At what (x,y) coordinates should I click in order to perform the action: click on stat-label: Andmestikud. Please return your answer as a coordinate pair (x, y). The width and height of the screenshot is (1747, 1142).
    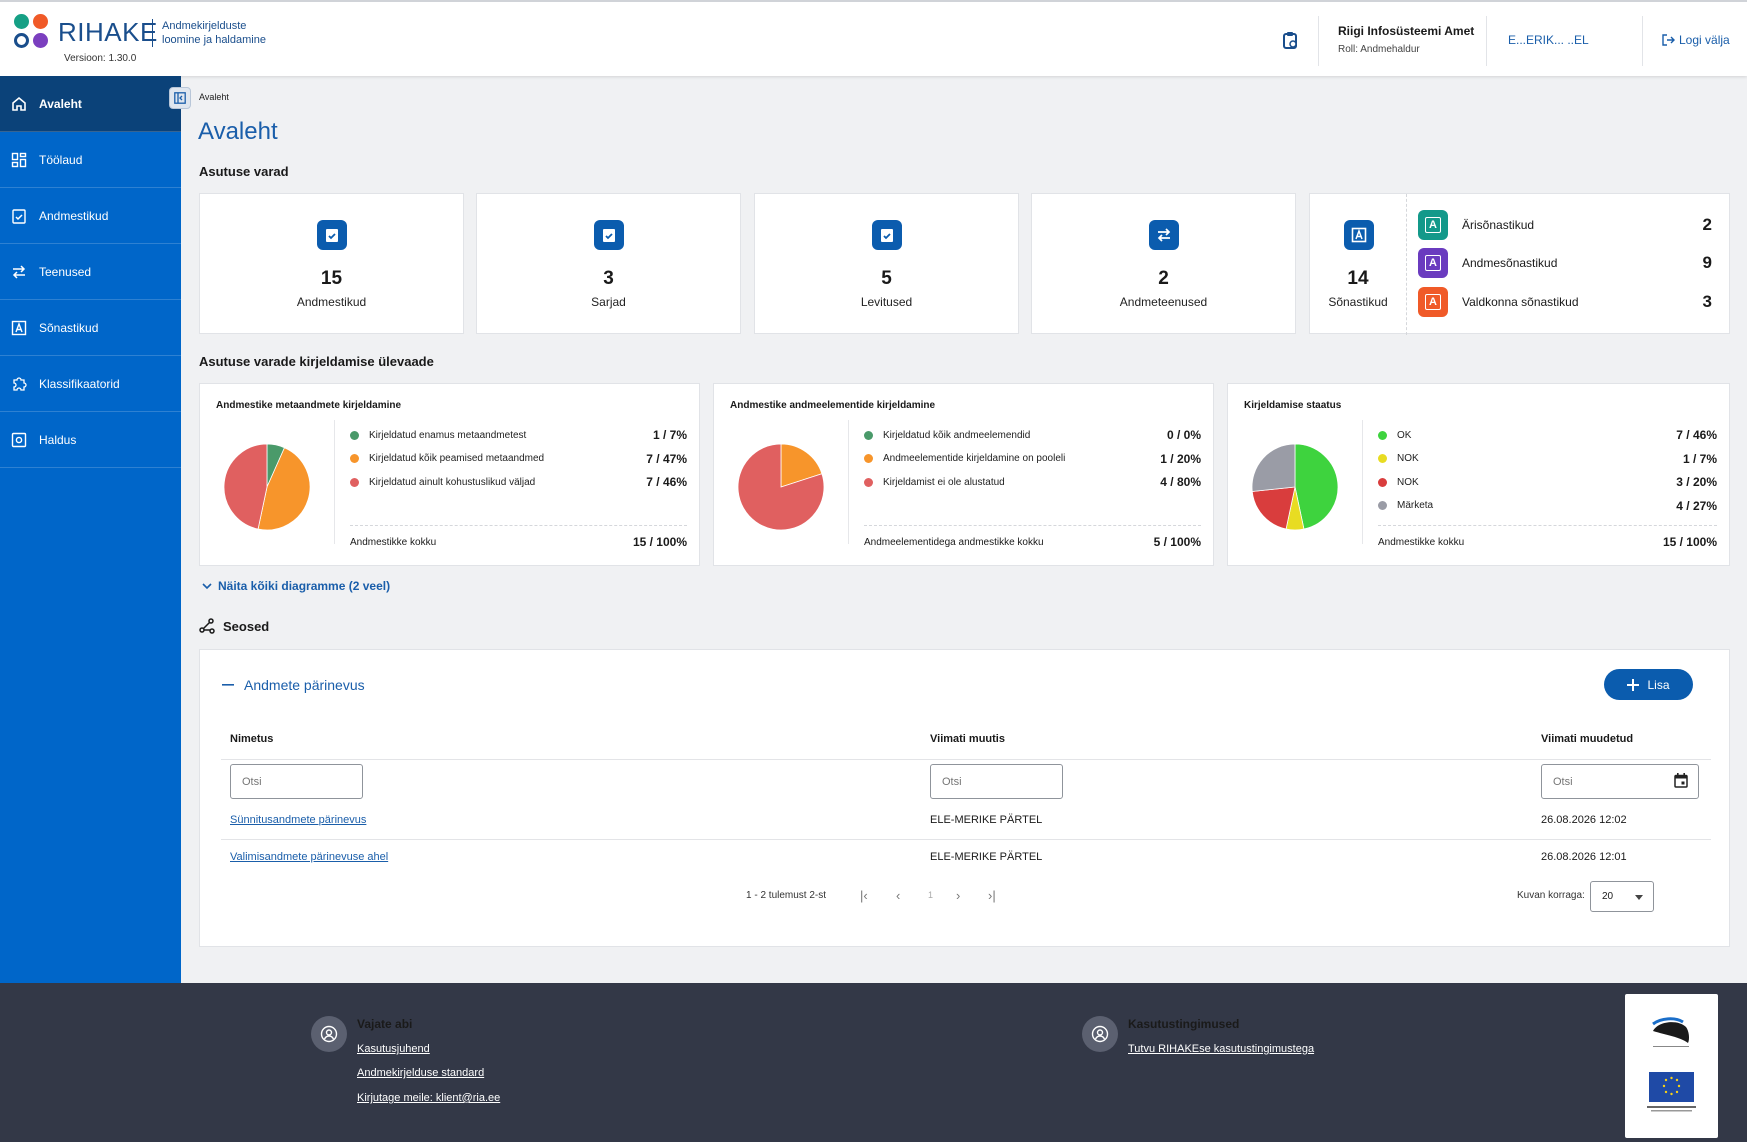
    Looking at the image, I should click on (331, 302).